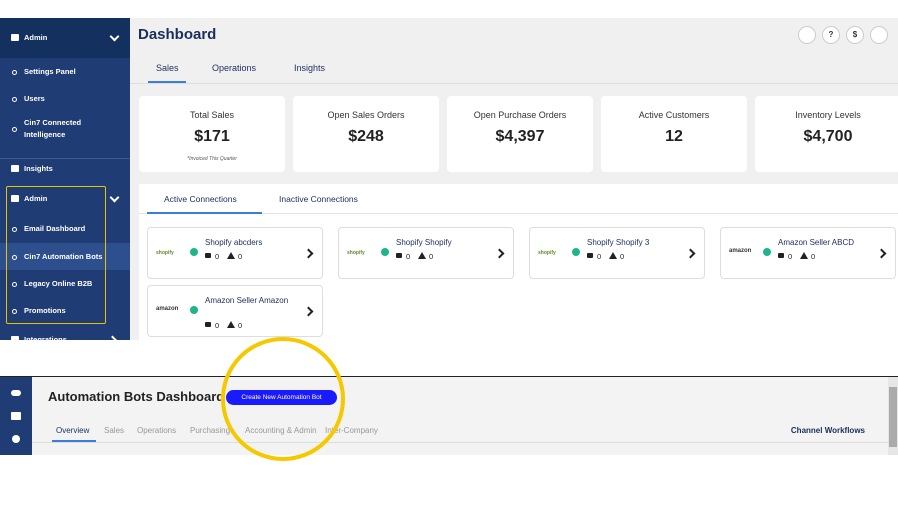 The height and width of the screenshot is (505, 898). Describe the element at coordinates (157, 430) in the screenshot. I see `automation-tab: Operations` at that location.